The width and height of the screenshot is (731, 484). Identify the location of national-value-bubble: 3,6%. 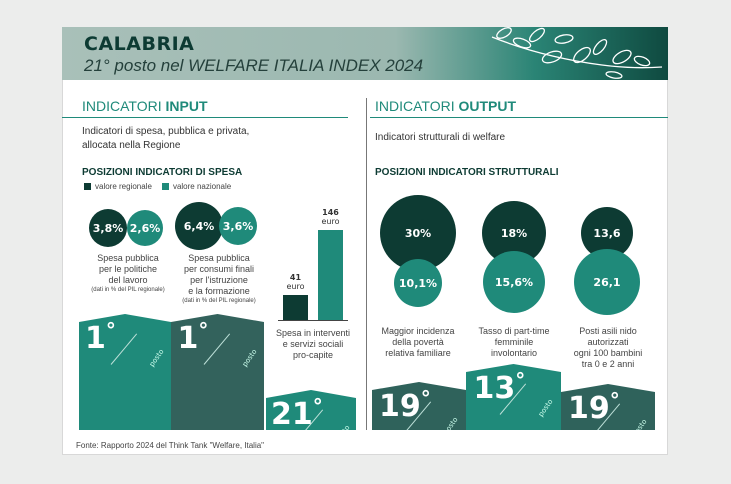
(238, 226).